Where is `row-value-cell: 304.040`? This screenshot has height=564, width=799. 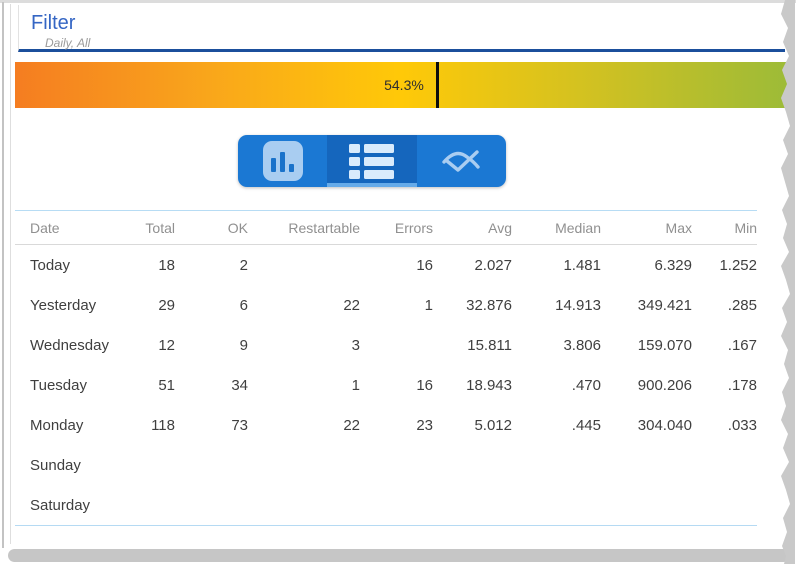
row-value-cell: 304.040 is located at coordinates (664, 425).